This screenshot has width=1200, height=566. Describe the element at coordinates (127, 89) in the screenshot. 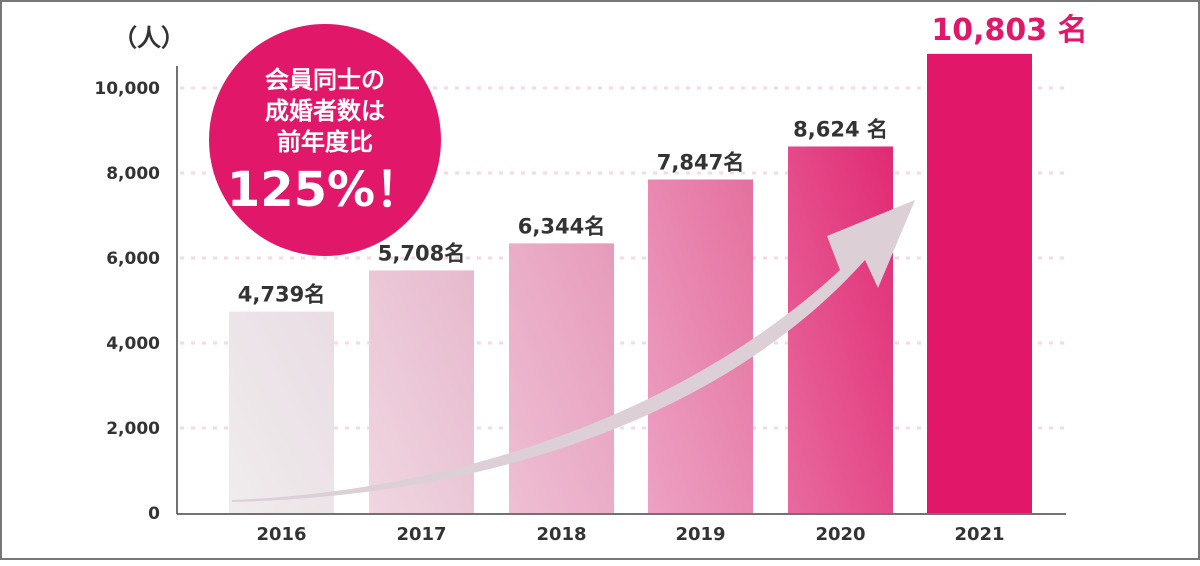

I see `y-tick-label: 10,000` at that location.